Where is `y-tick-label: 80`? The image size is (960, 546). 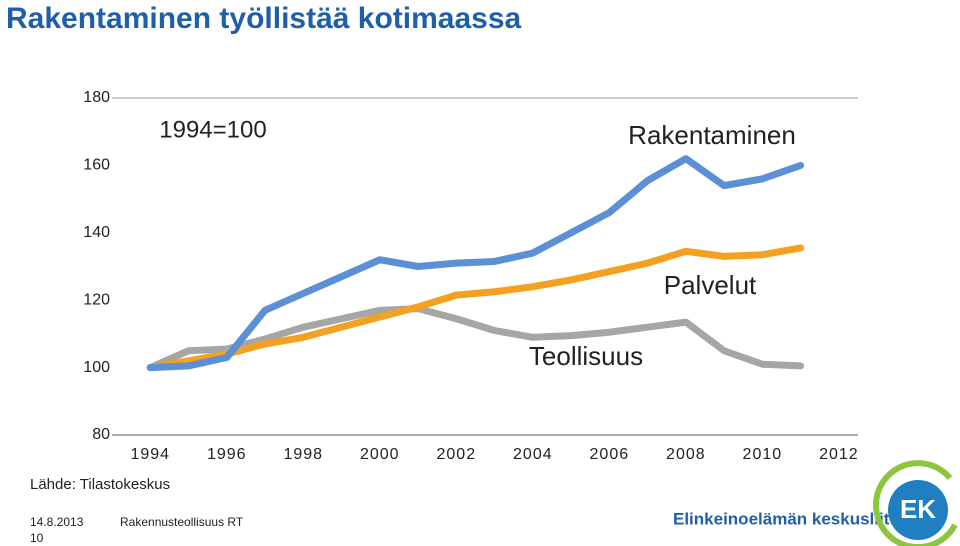
y-tick-label: 80 is located at coordinates (101, 434).